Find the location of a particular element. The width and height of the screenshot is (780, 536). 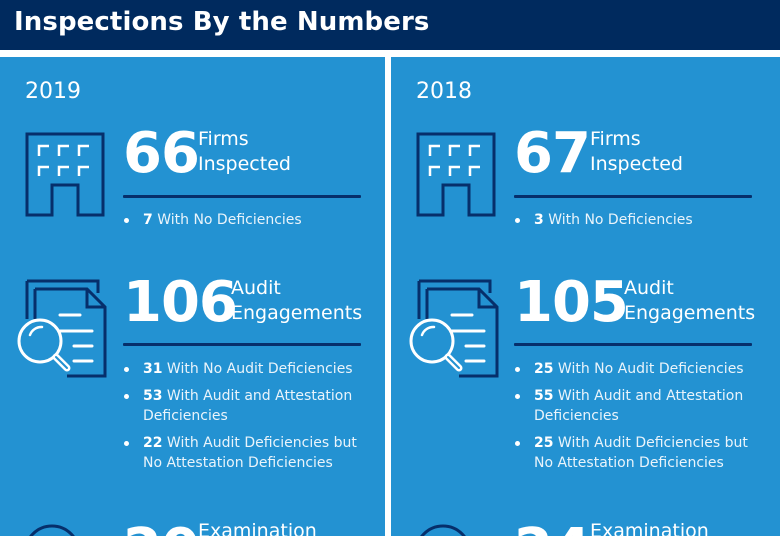

audits-count: 106 is located at coordinates (180, 302).